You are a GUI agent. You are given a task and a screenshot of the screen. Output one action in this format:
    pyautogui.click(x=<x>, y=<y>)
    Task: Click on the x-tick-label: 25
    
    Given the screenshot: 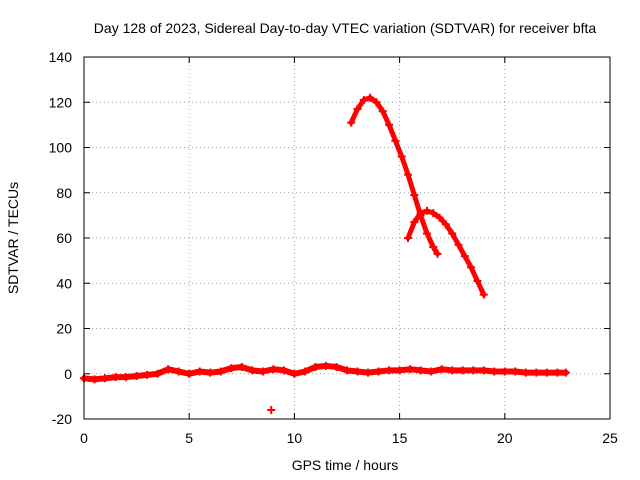 What is the action you would take?
    pyautogui.click(x=610, y=438)
    